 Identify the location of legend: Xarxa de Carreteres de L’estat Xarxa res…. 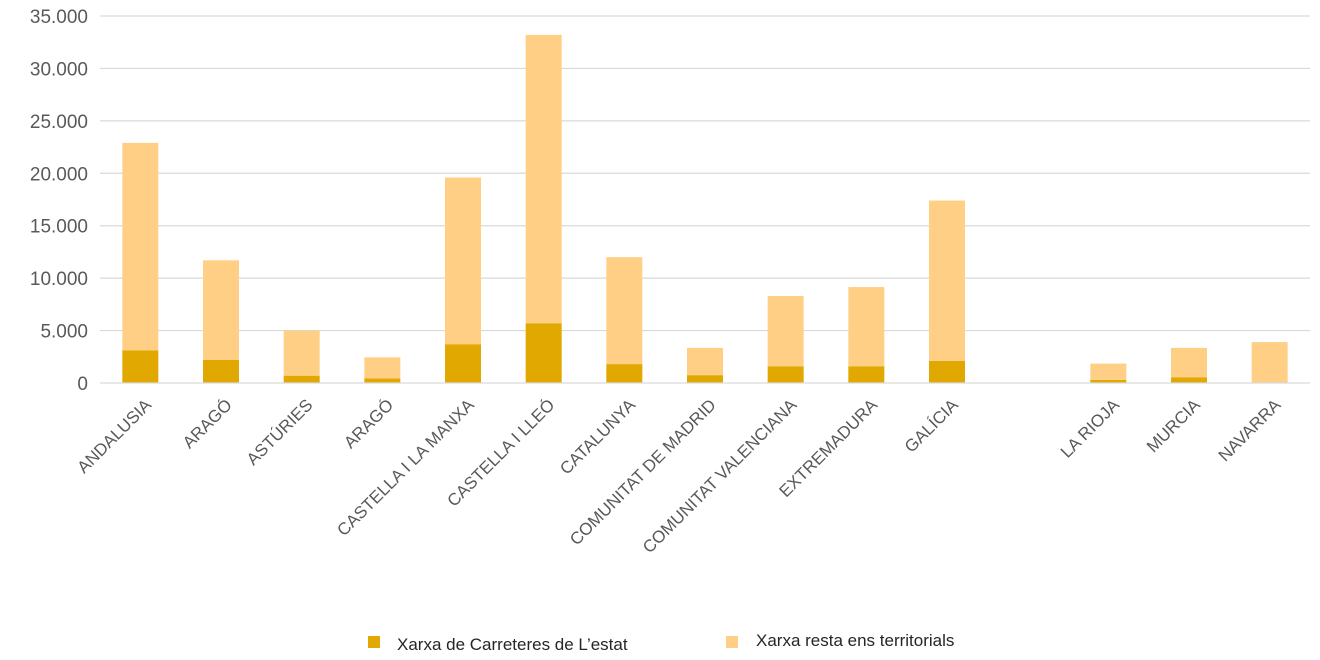
(661, 642).